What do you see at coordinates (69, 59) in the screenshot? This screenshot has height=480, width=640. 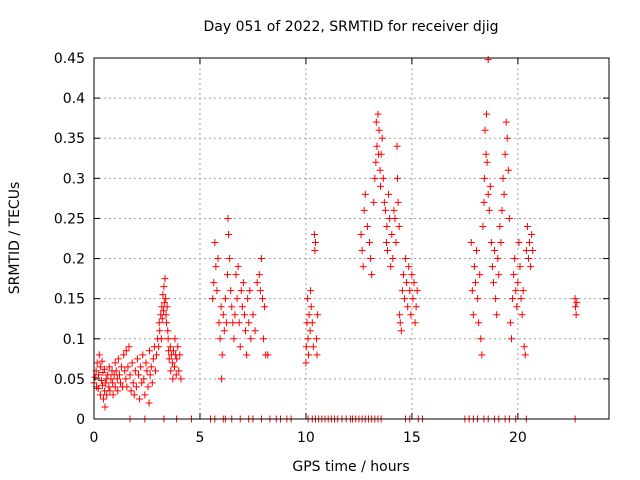 I see `y-tick-label: 0.45` at bounding box center [69, 59].